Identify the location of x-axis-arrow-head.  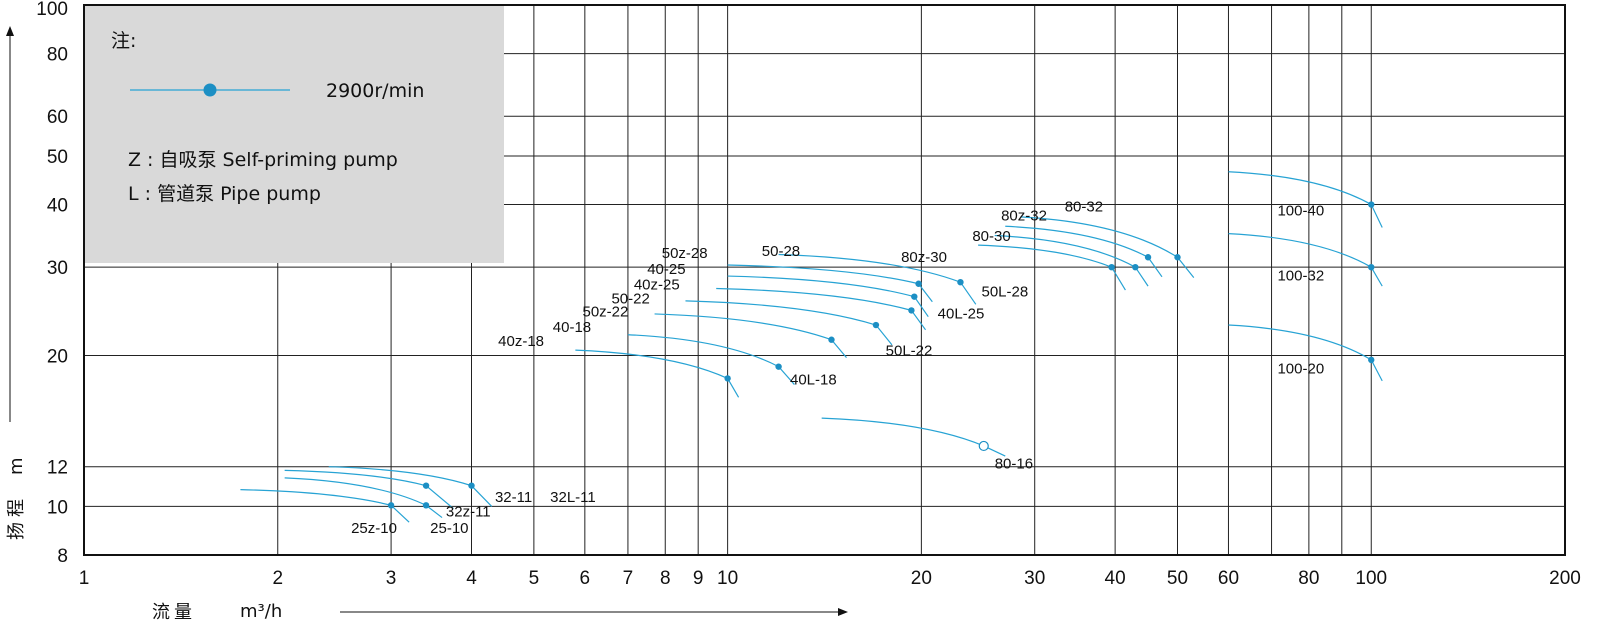
(843, 612).